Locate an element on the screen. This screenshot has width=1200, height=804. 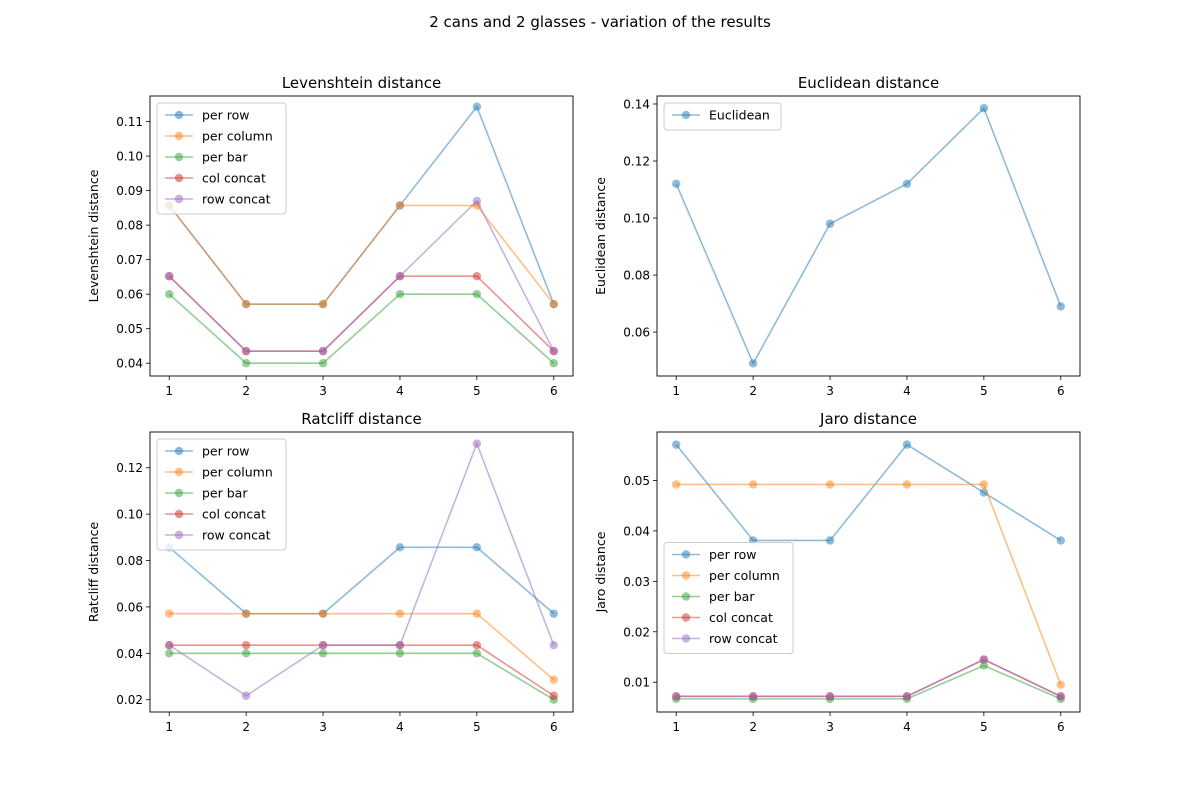
subplot-title: Euclidean distance is located at coordinates (868, 83).